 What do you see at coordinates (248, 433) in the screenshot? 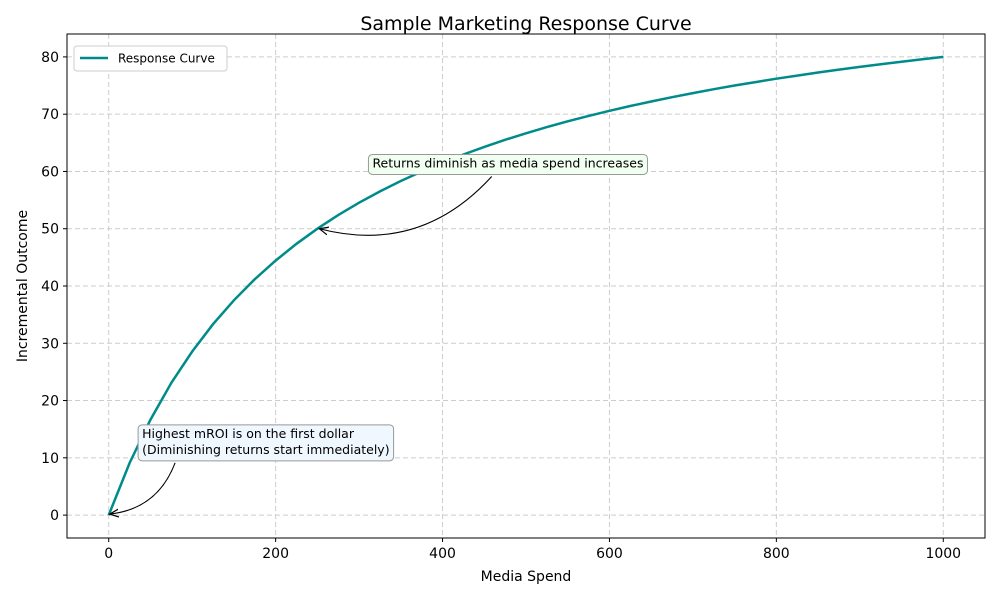
I see `annotation-text: Highest mROI is on the first dollar` at bounding box center [248, 433].